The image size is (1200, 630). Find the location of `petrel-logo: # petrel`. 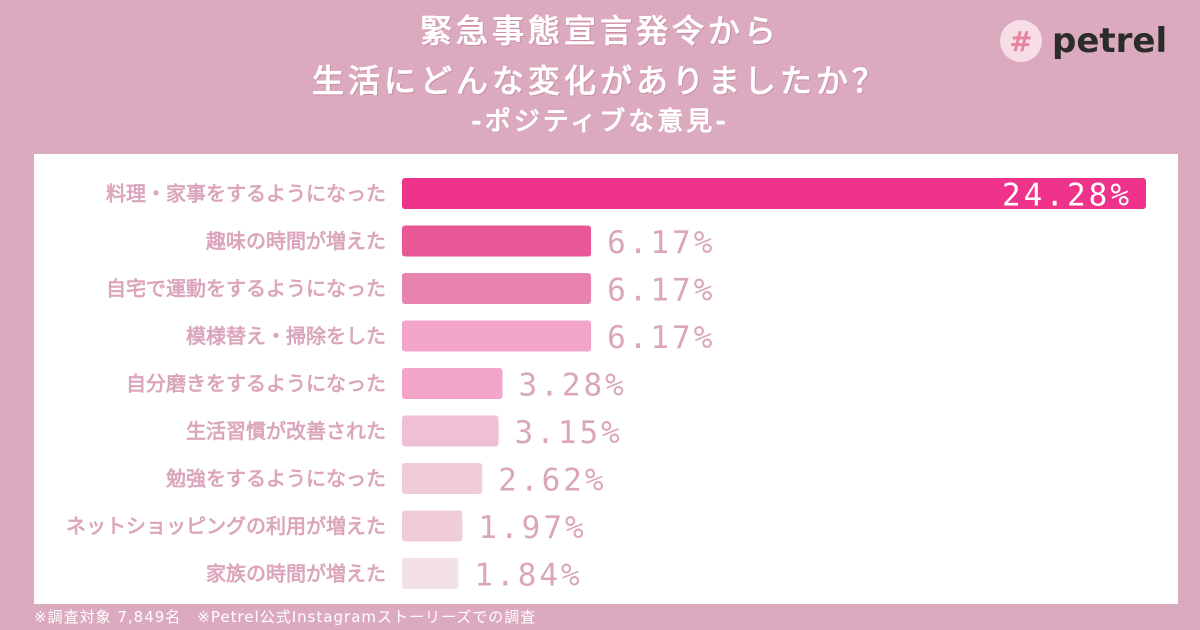

petrel-logo: # petrel is located at coordinates (1083, 41).